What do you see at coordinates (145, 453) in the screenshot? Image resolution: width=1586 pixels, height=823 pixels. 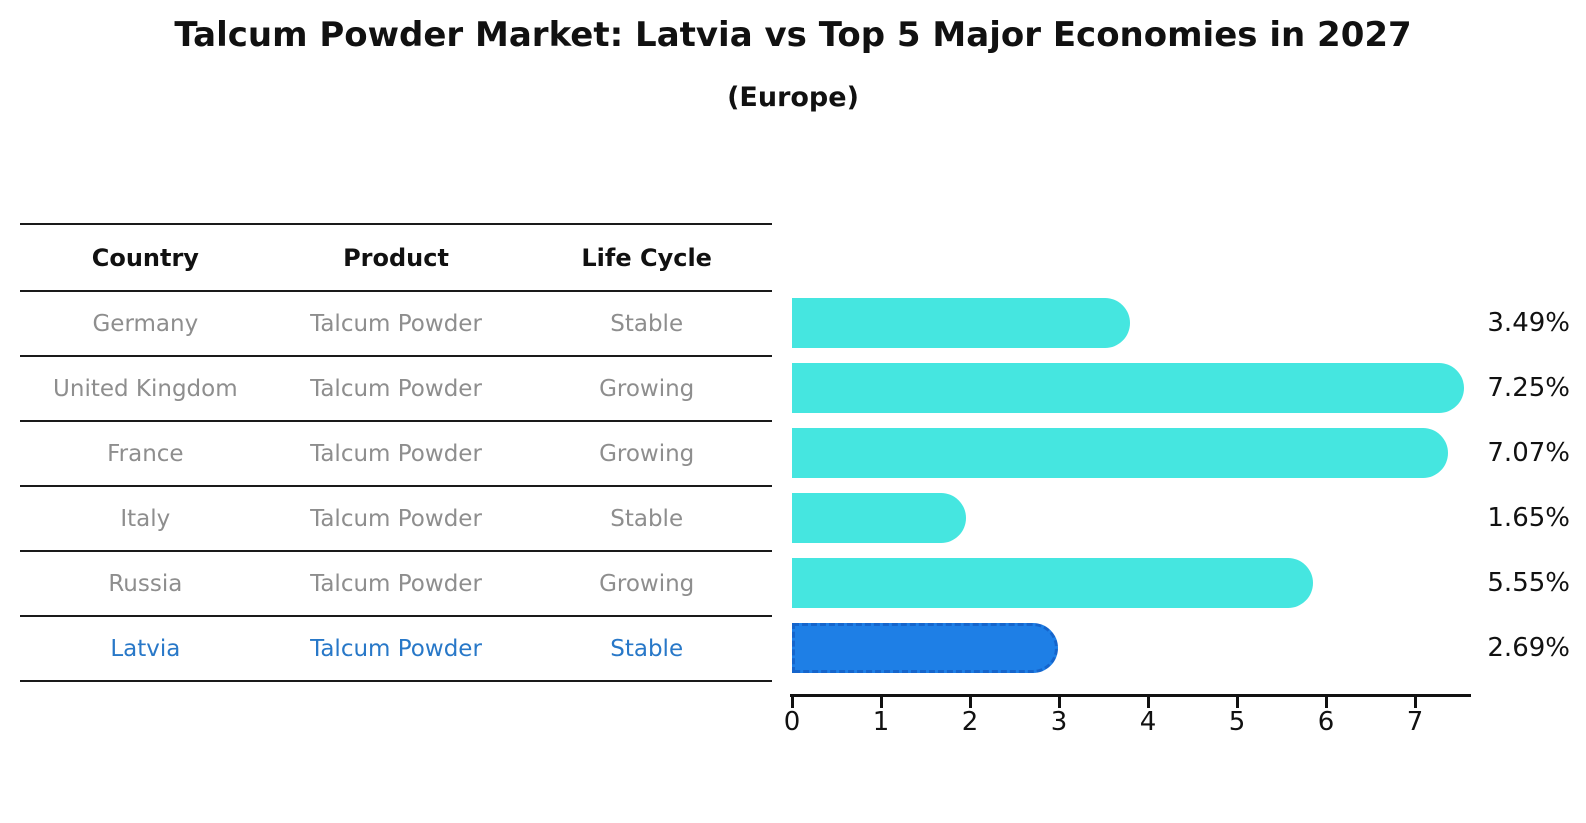 I see `table-cell-country: France` at bounding box center [145, 453].